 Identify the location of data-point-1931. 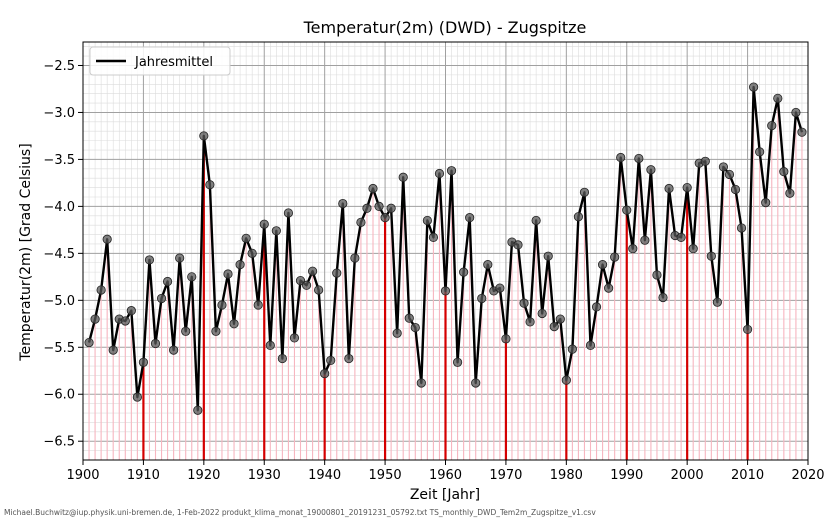
(270, 345).